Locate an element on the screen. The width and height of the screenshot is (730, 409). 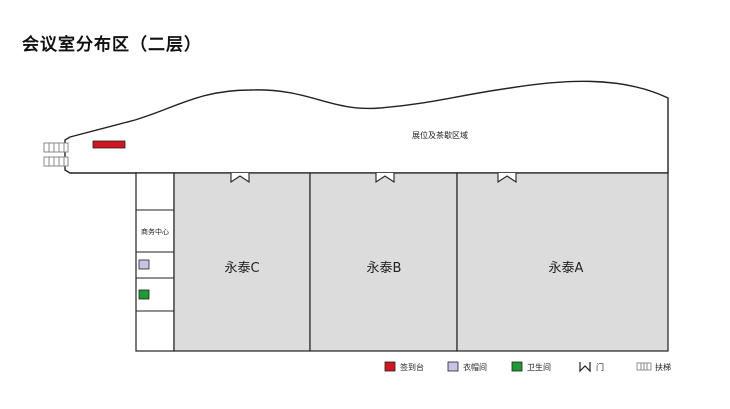
room-yongtai-a is located at coordinates (562, 262).